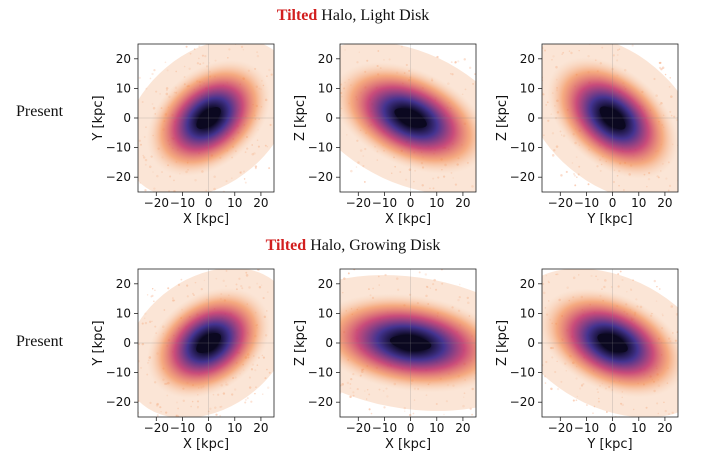  I want to click on row-2-title: Tilted Halo, Growing Disk, so click(353, 246).